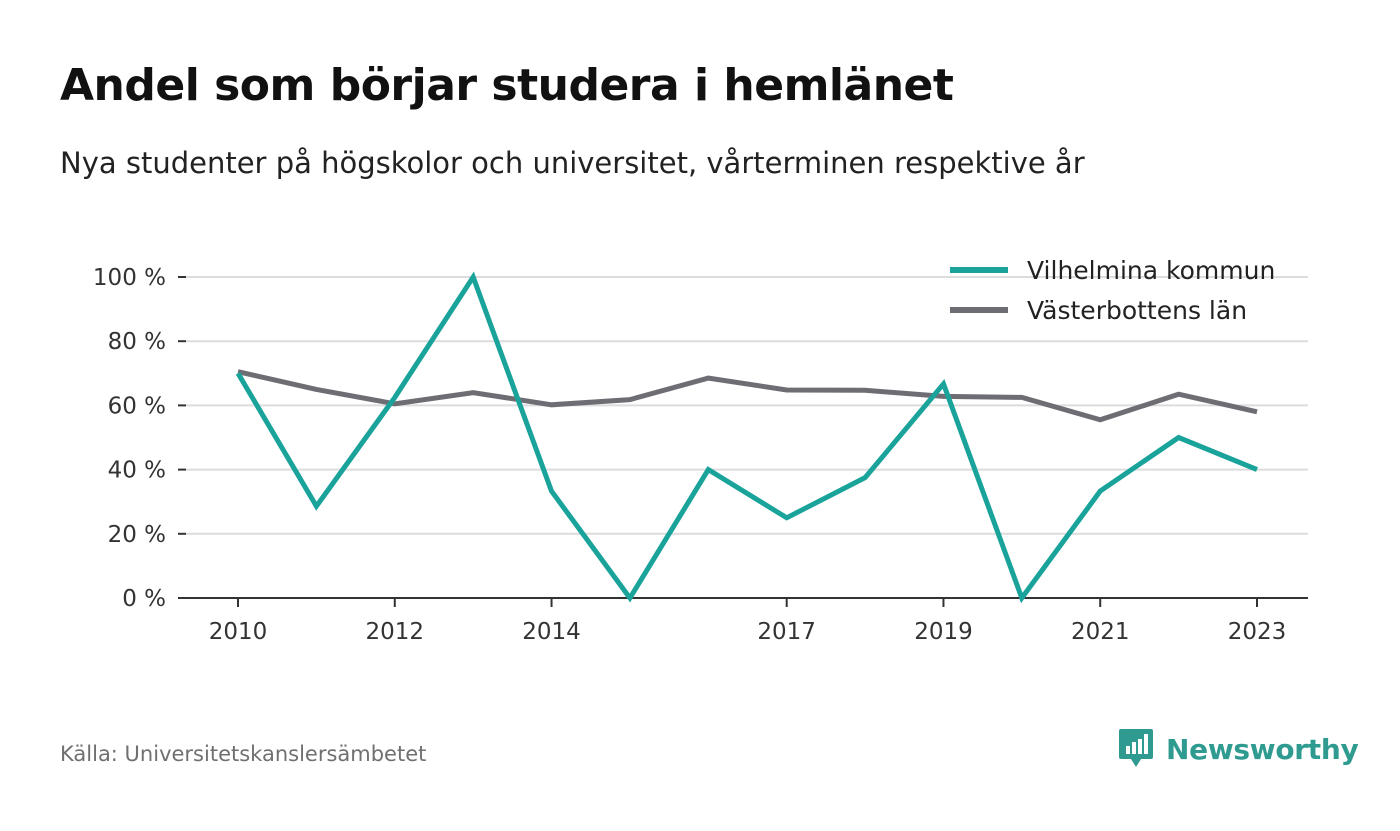 Image resolution: width=1400 pixels, height=831 pixels. What do you see at coordinates (137, 342) in the screenshot?
I see `y-tick-label: 80 %` at bounding box center [137, 342].